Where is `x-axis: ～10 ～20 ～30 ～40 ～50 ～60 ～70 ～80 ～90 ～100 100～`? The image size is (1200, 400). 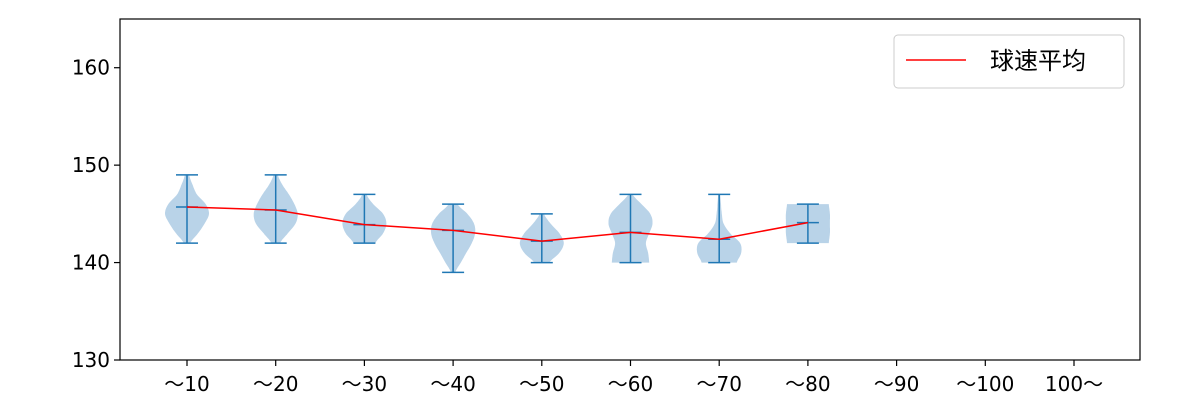
x-axis: ～10 ～20 ～30 ～40 ～50 ～60 ～70 ～80 ～90 ～100 100～ is located at coordinates (633, 378).